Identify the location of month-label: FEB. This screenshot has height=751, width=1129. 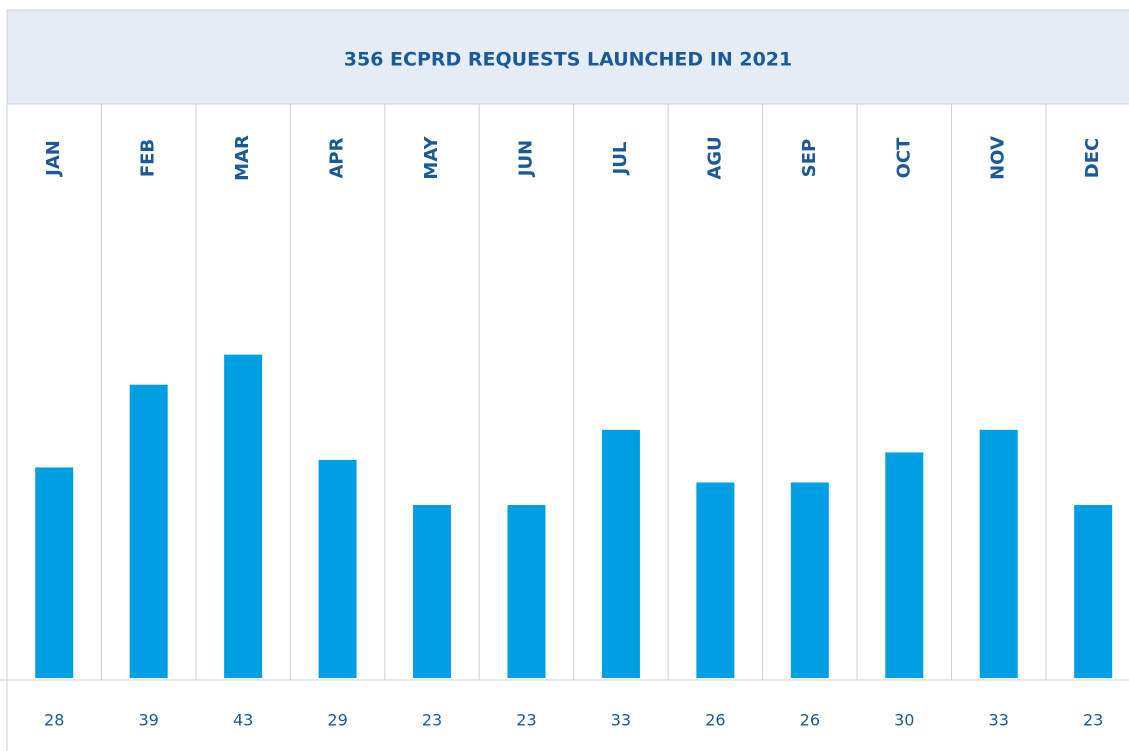
(148, 158).